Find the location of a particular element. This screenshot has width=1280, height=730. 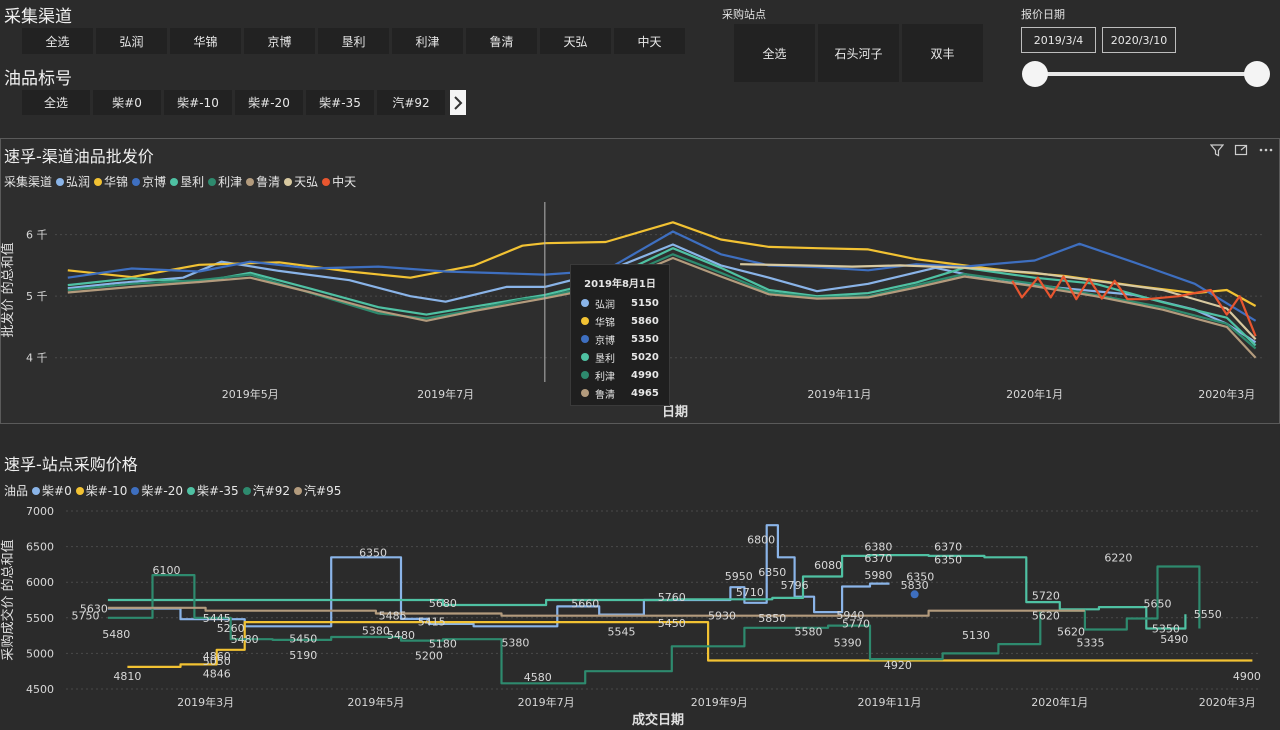

data-label: 6800 is located at coordinates (761, 539).